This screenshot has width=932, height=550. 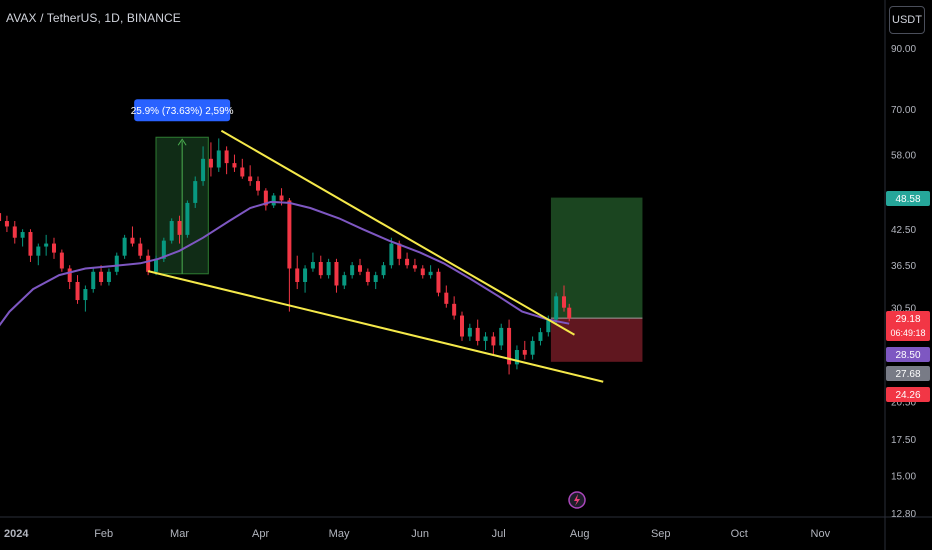 I want to click on price-badges: 48.58 29.18 06:49:18 28.50 27.68 24.26, so click(x=908, y=296).